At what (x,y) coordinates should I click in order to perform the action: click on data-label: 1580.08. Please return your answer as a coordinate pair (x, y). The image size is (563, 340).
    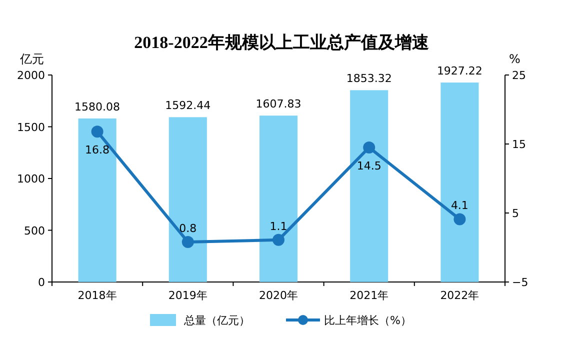
    Looking at the image, I should click on (97, 107).